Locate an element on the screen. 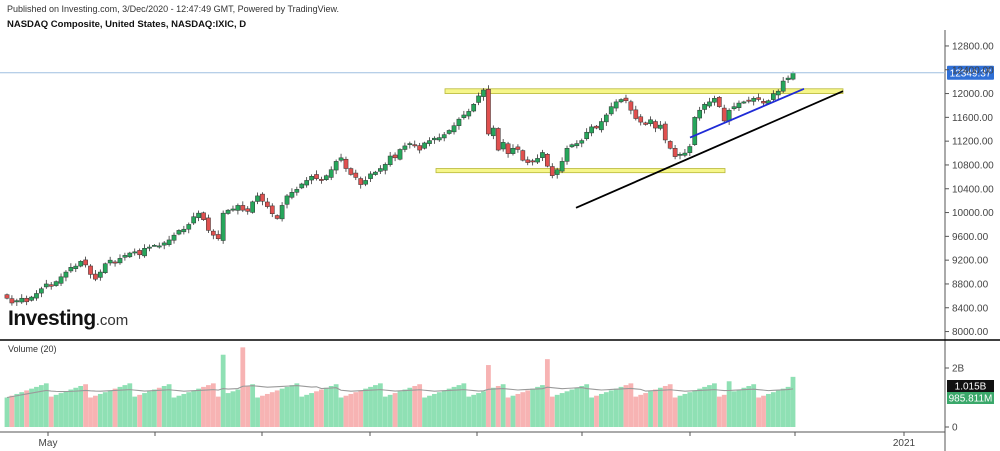 Image resolution: width=1000 pixels, height=451 pixels. last-price-label: 12349.37 is located at coordinates (971, 73).